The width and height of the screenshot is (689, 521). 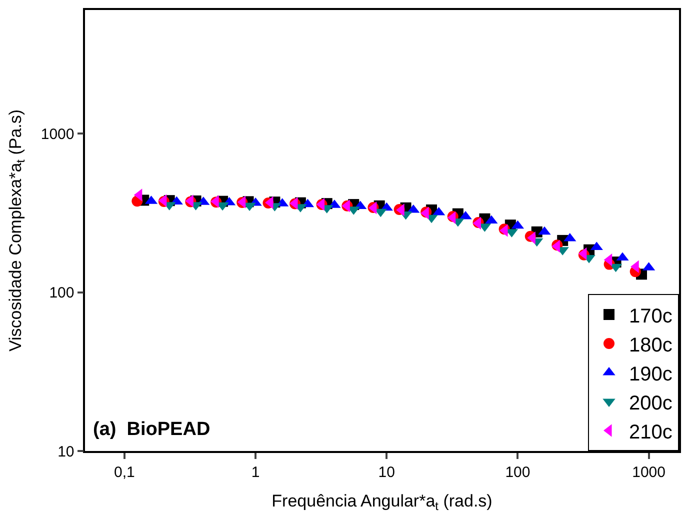 What do you see at coordinates (650, 316) in the screenshot?
I see `legend-label: 170c` at bounding box center [650, 316].